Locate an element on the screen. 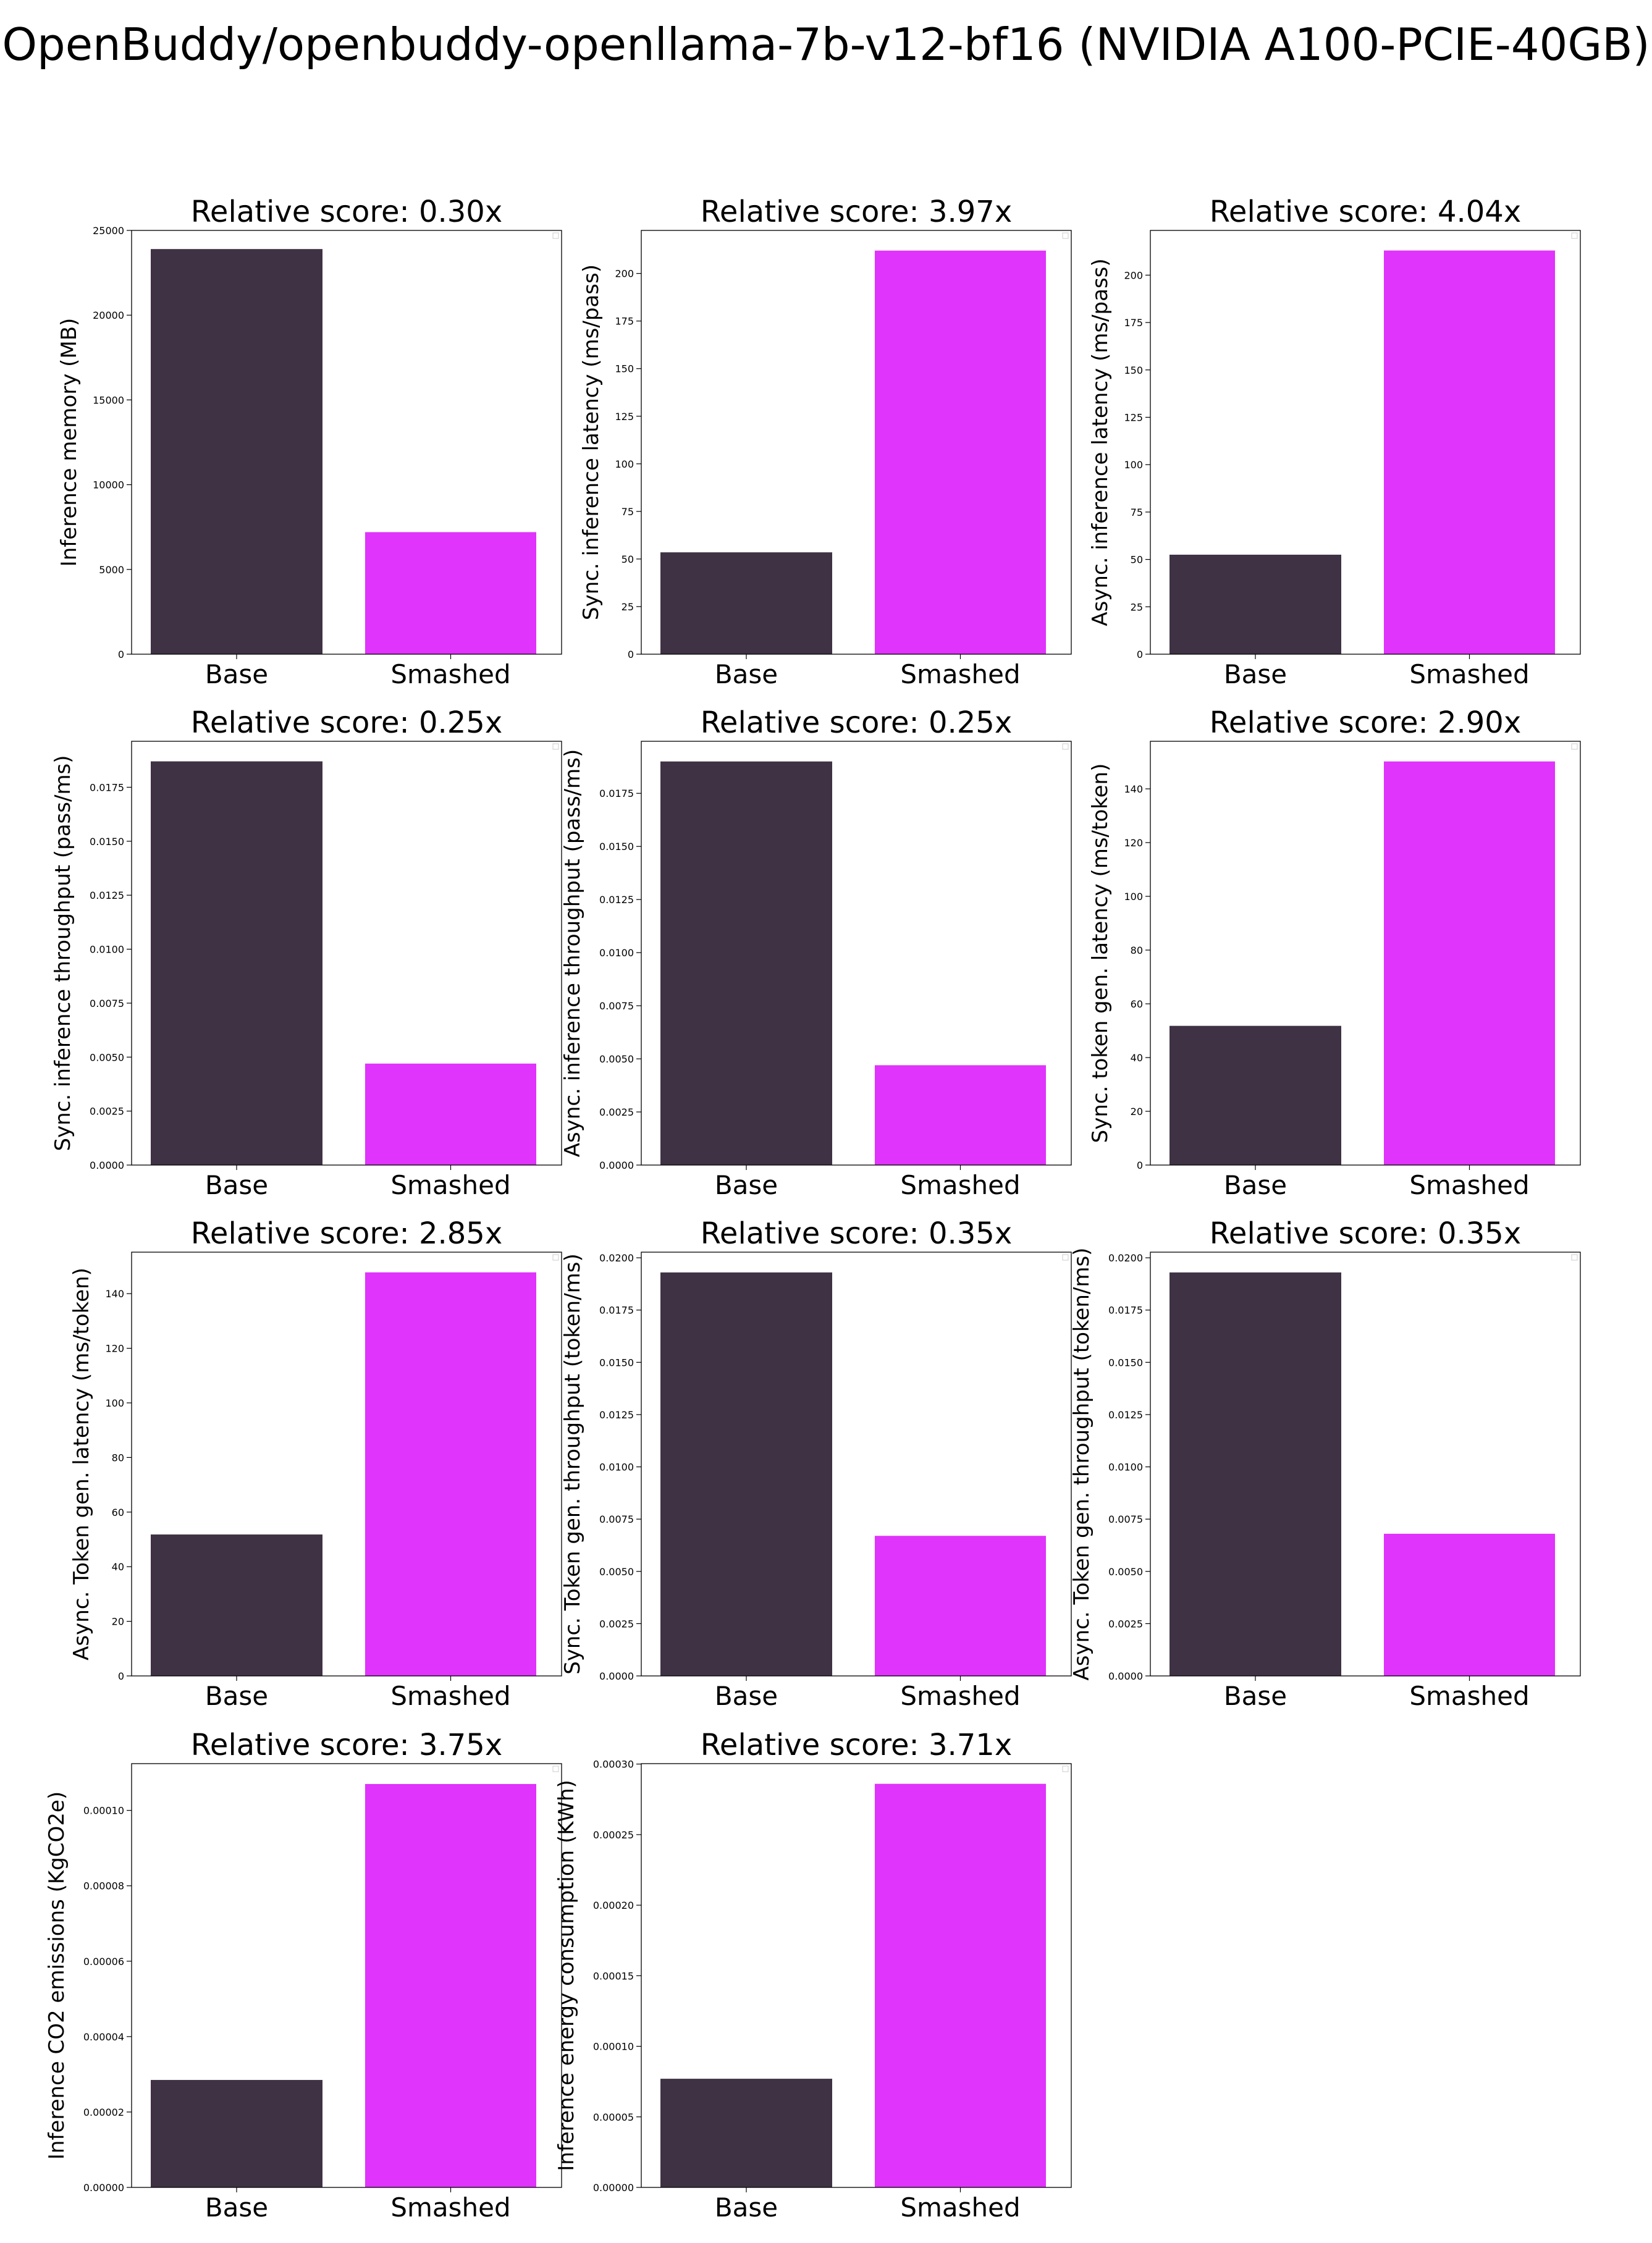  y-tick-label: 0 is located at coordinates (121, 654).